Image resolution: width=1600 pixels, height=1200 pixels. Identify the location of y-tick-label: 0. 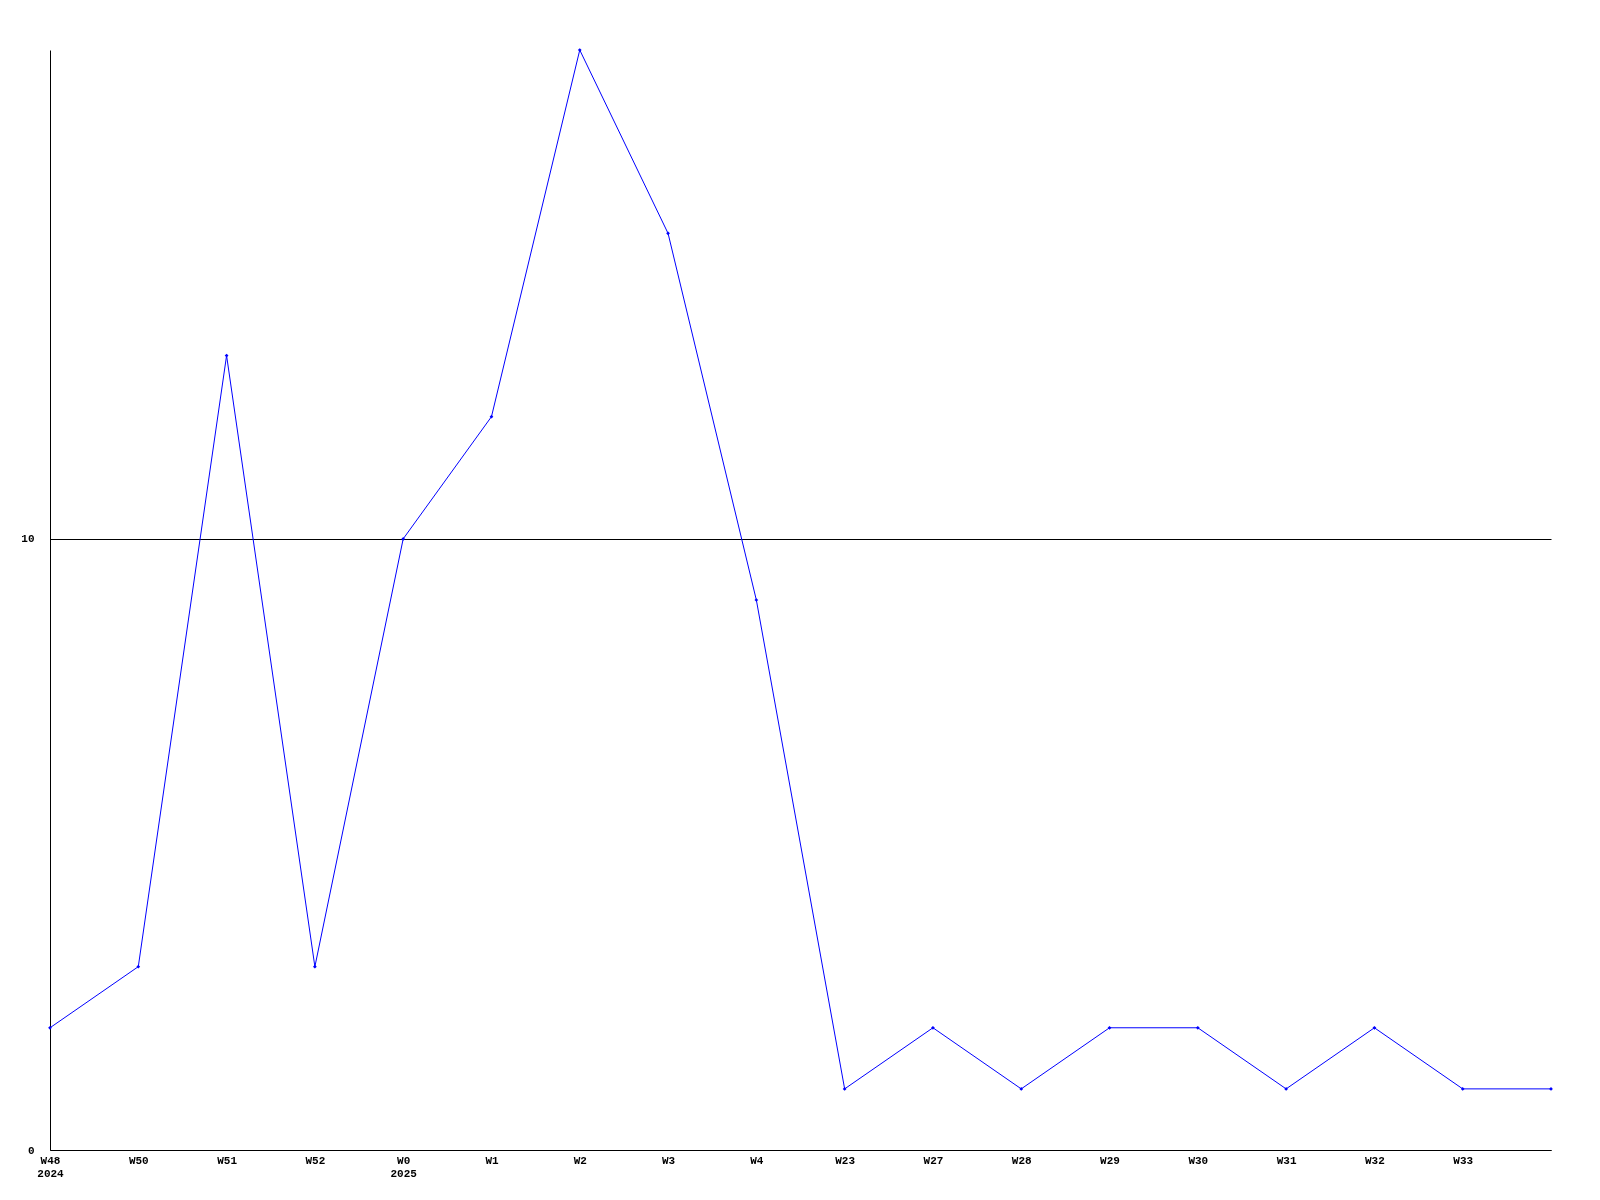
(31, 1150).